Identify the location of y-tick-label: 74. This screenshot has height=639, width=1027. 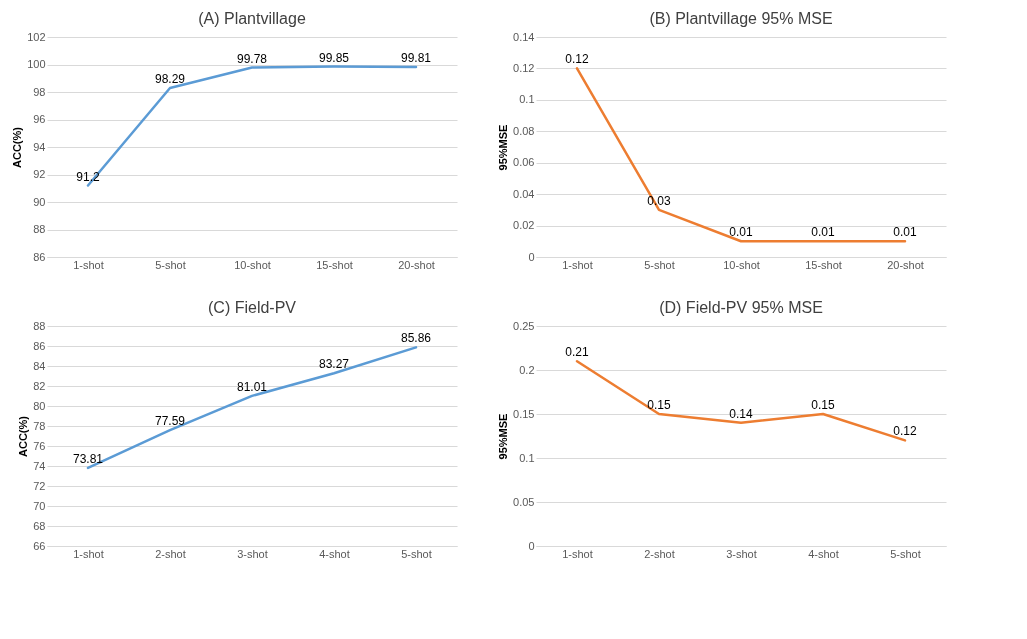
(39, 465).